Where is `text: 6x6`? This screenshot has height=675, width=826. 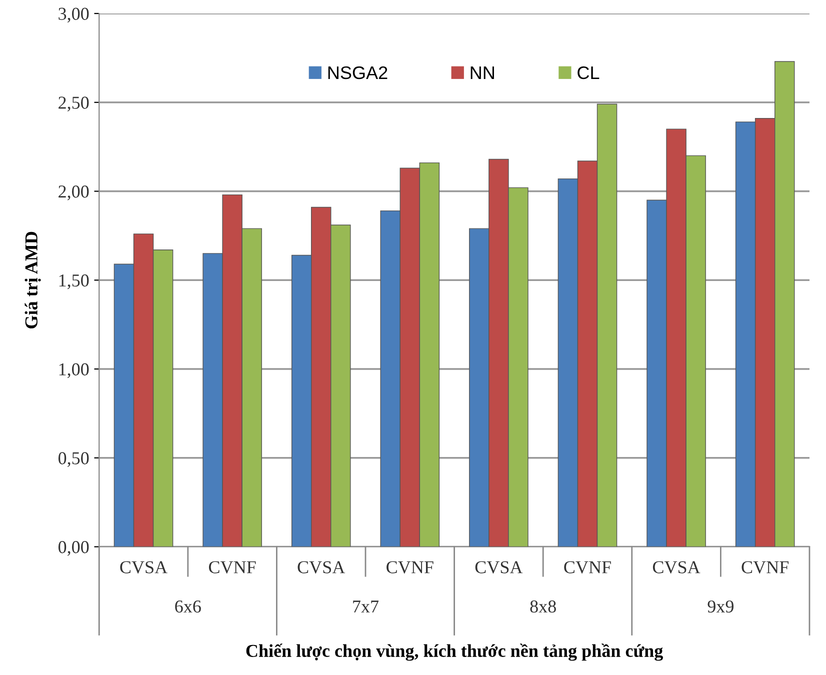 text: 6x6 is located at coordinates (188, 606).